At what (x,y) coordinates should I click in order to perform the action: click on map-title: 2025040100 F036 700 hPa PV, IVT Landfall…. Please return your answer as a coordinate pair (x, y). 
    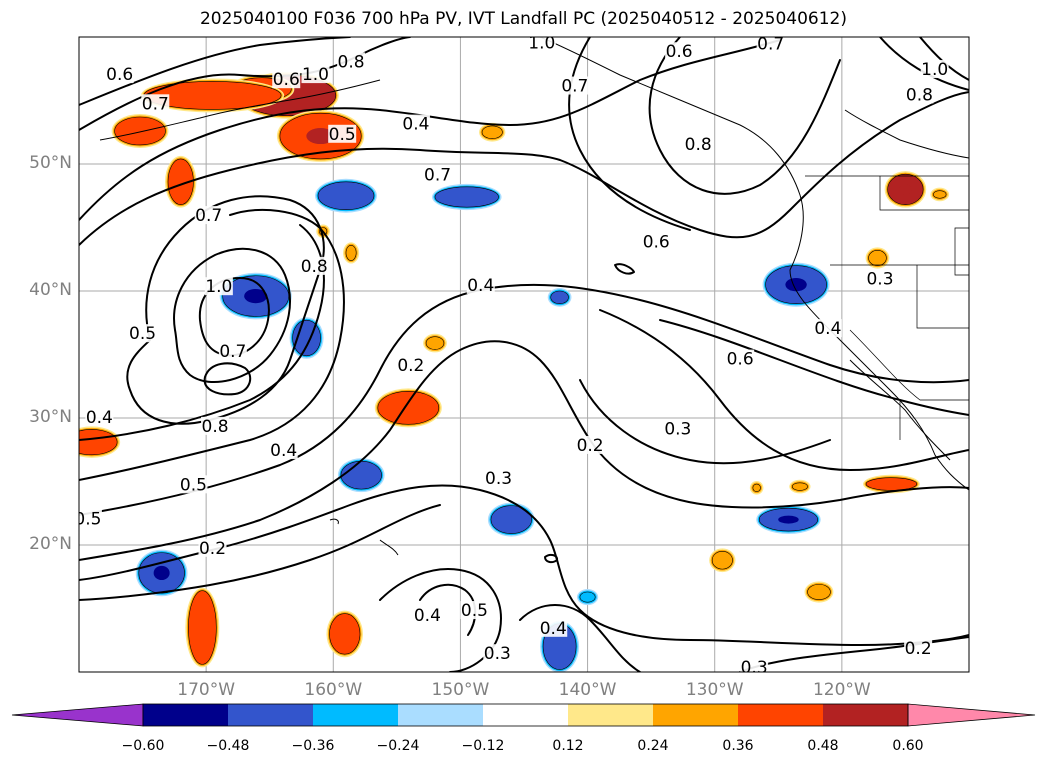
    Looking at the image, I should click on (523, 19).